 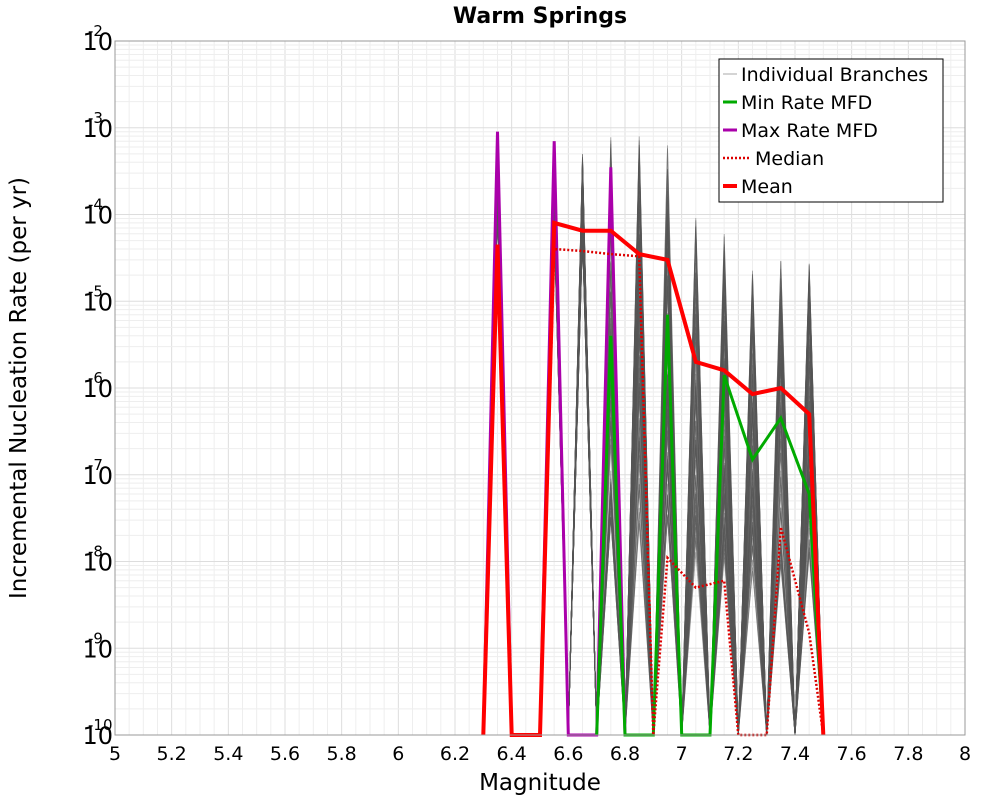 I want to click on x-tick-label: 7.6, so click(x=852, y=754).